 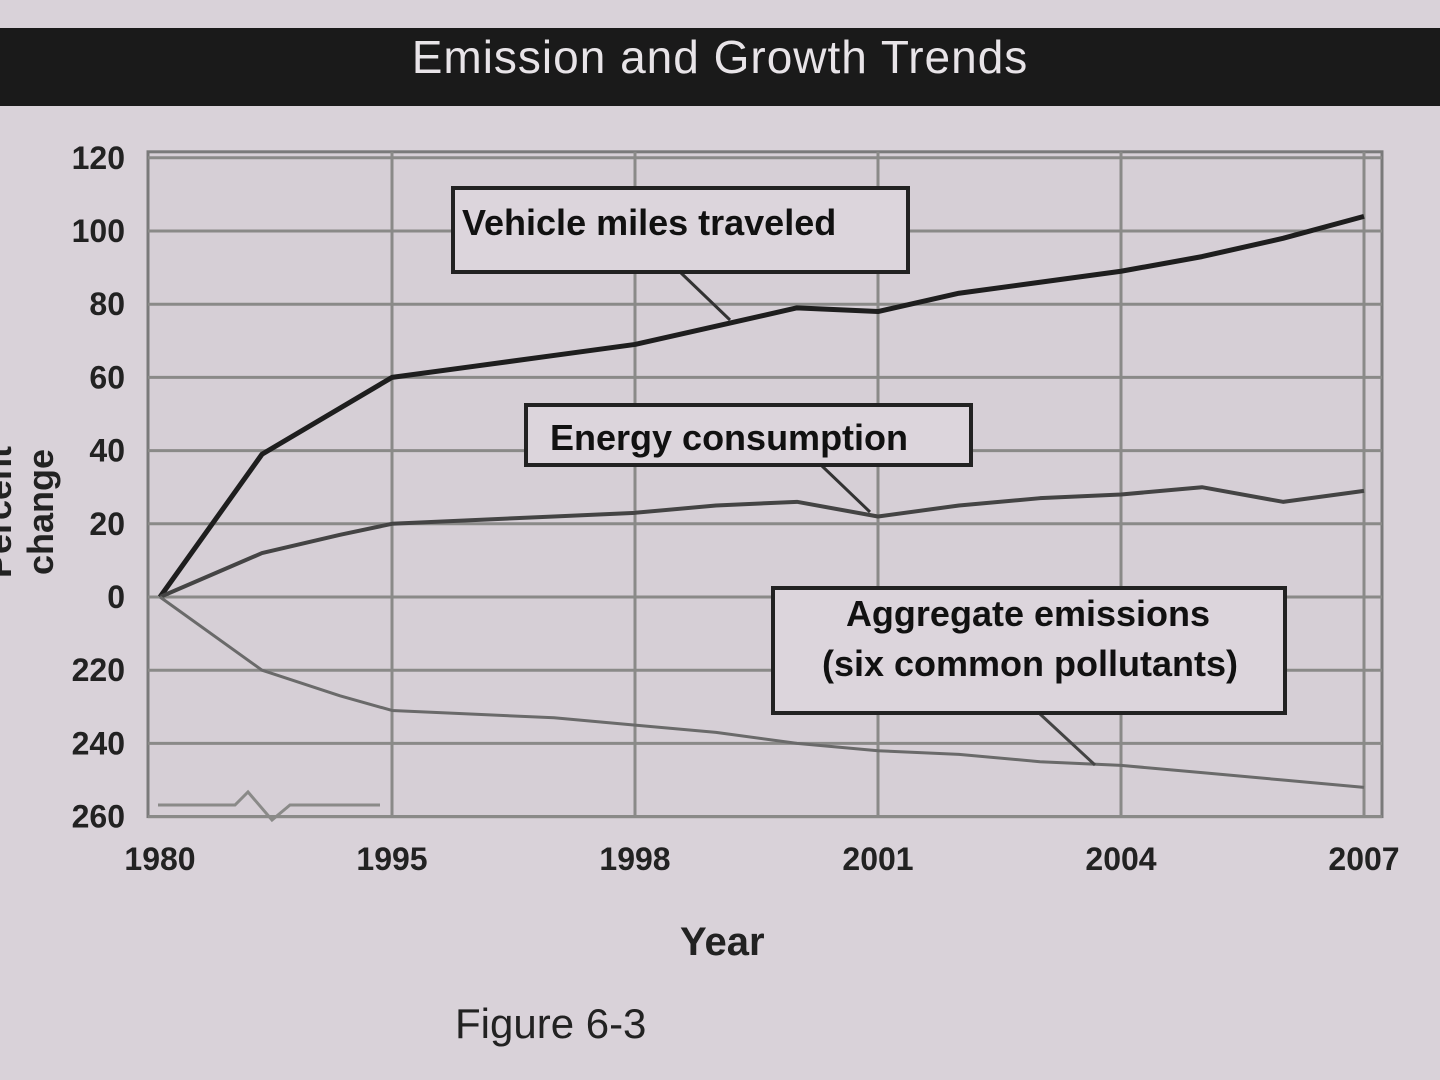 I want to click on x-tick-label: 2001, so click(x=877, y=859).